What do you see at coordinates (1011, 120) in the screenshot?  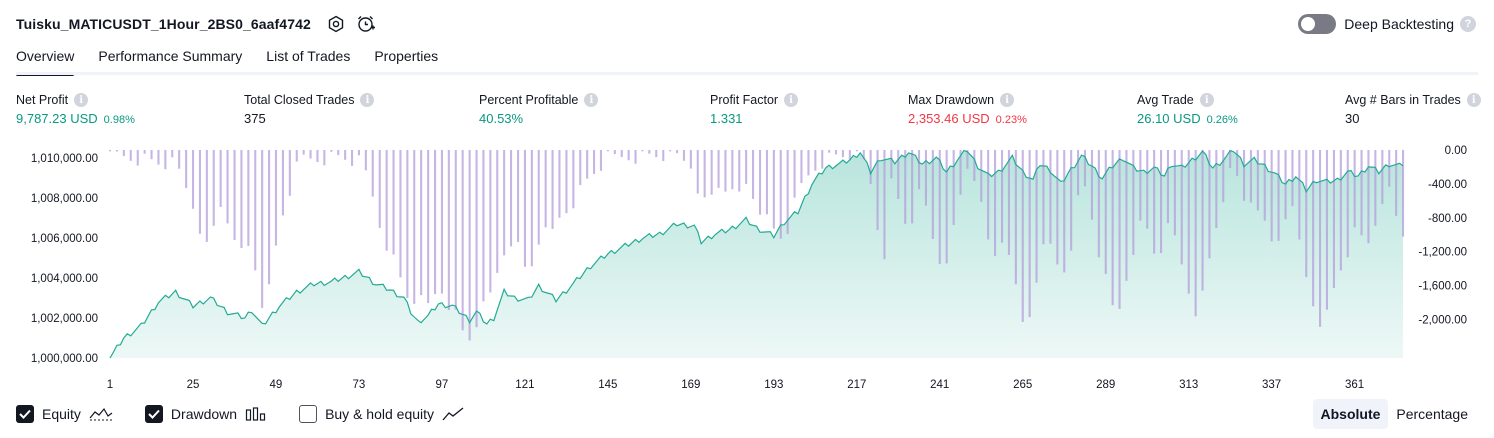 I see `metric-percent: 0.23%` at bounding box center [1011, 120].